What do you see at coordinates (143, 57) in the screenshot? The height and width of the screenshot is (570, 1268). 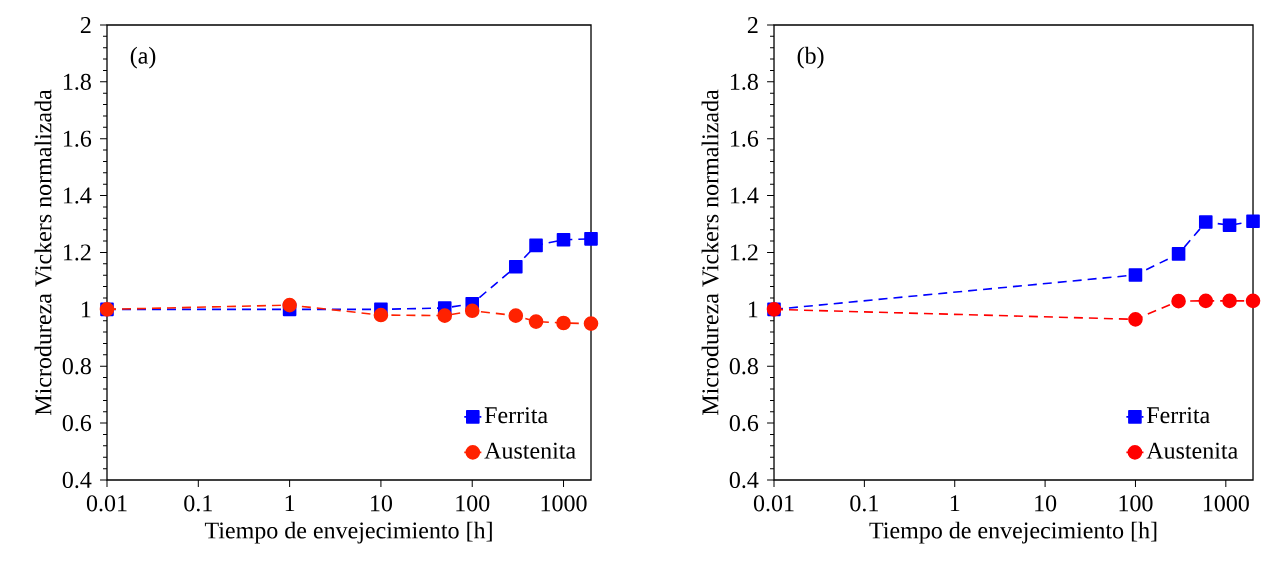 I see `annotation: (a)` at bounding box center [143, 57].